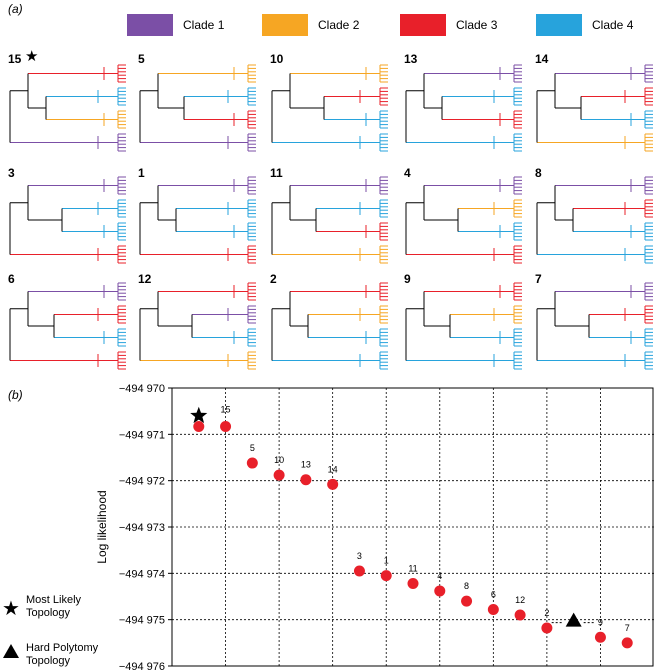 This screenshot has width=654, height=672. Describe the element at coordinates (277, 59) in the screenshot. I see `tree-number: 10` at that location.